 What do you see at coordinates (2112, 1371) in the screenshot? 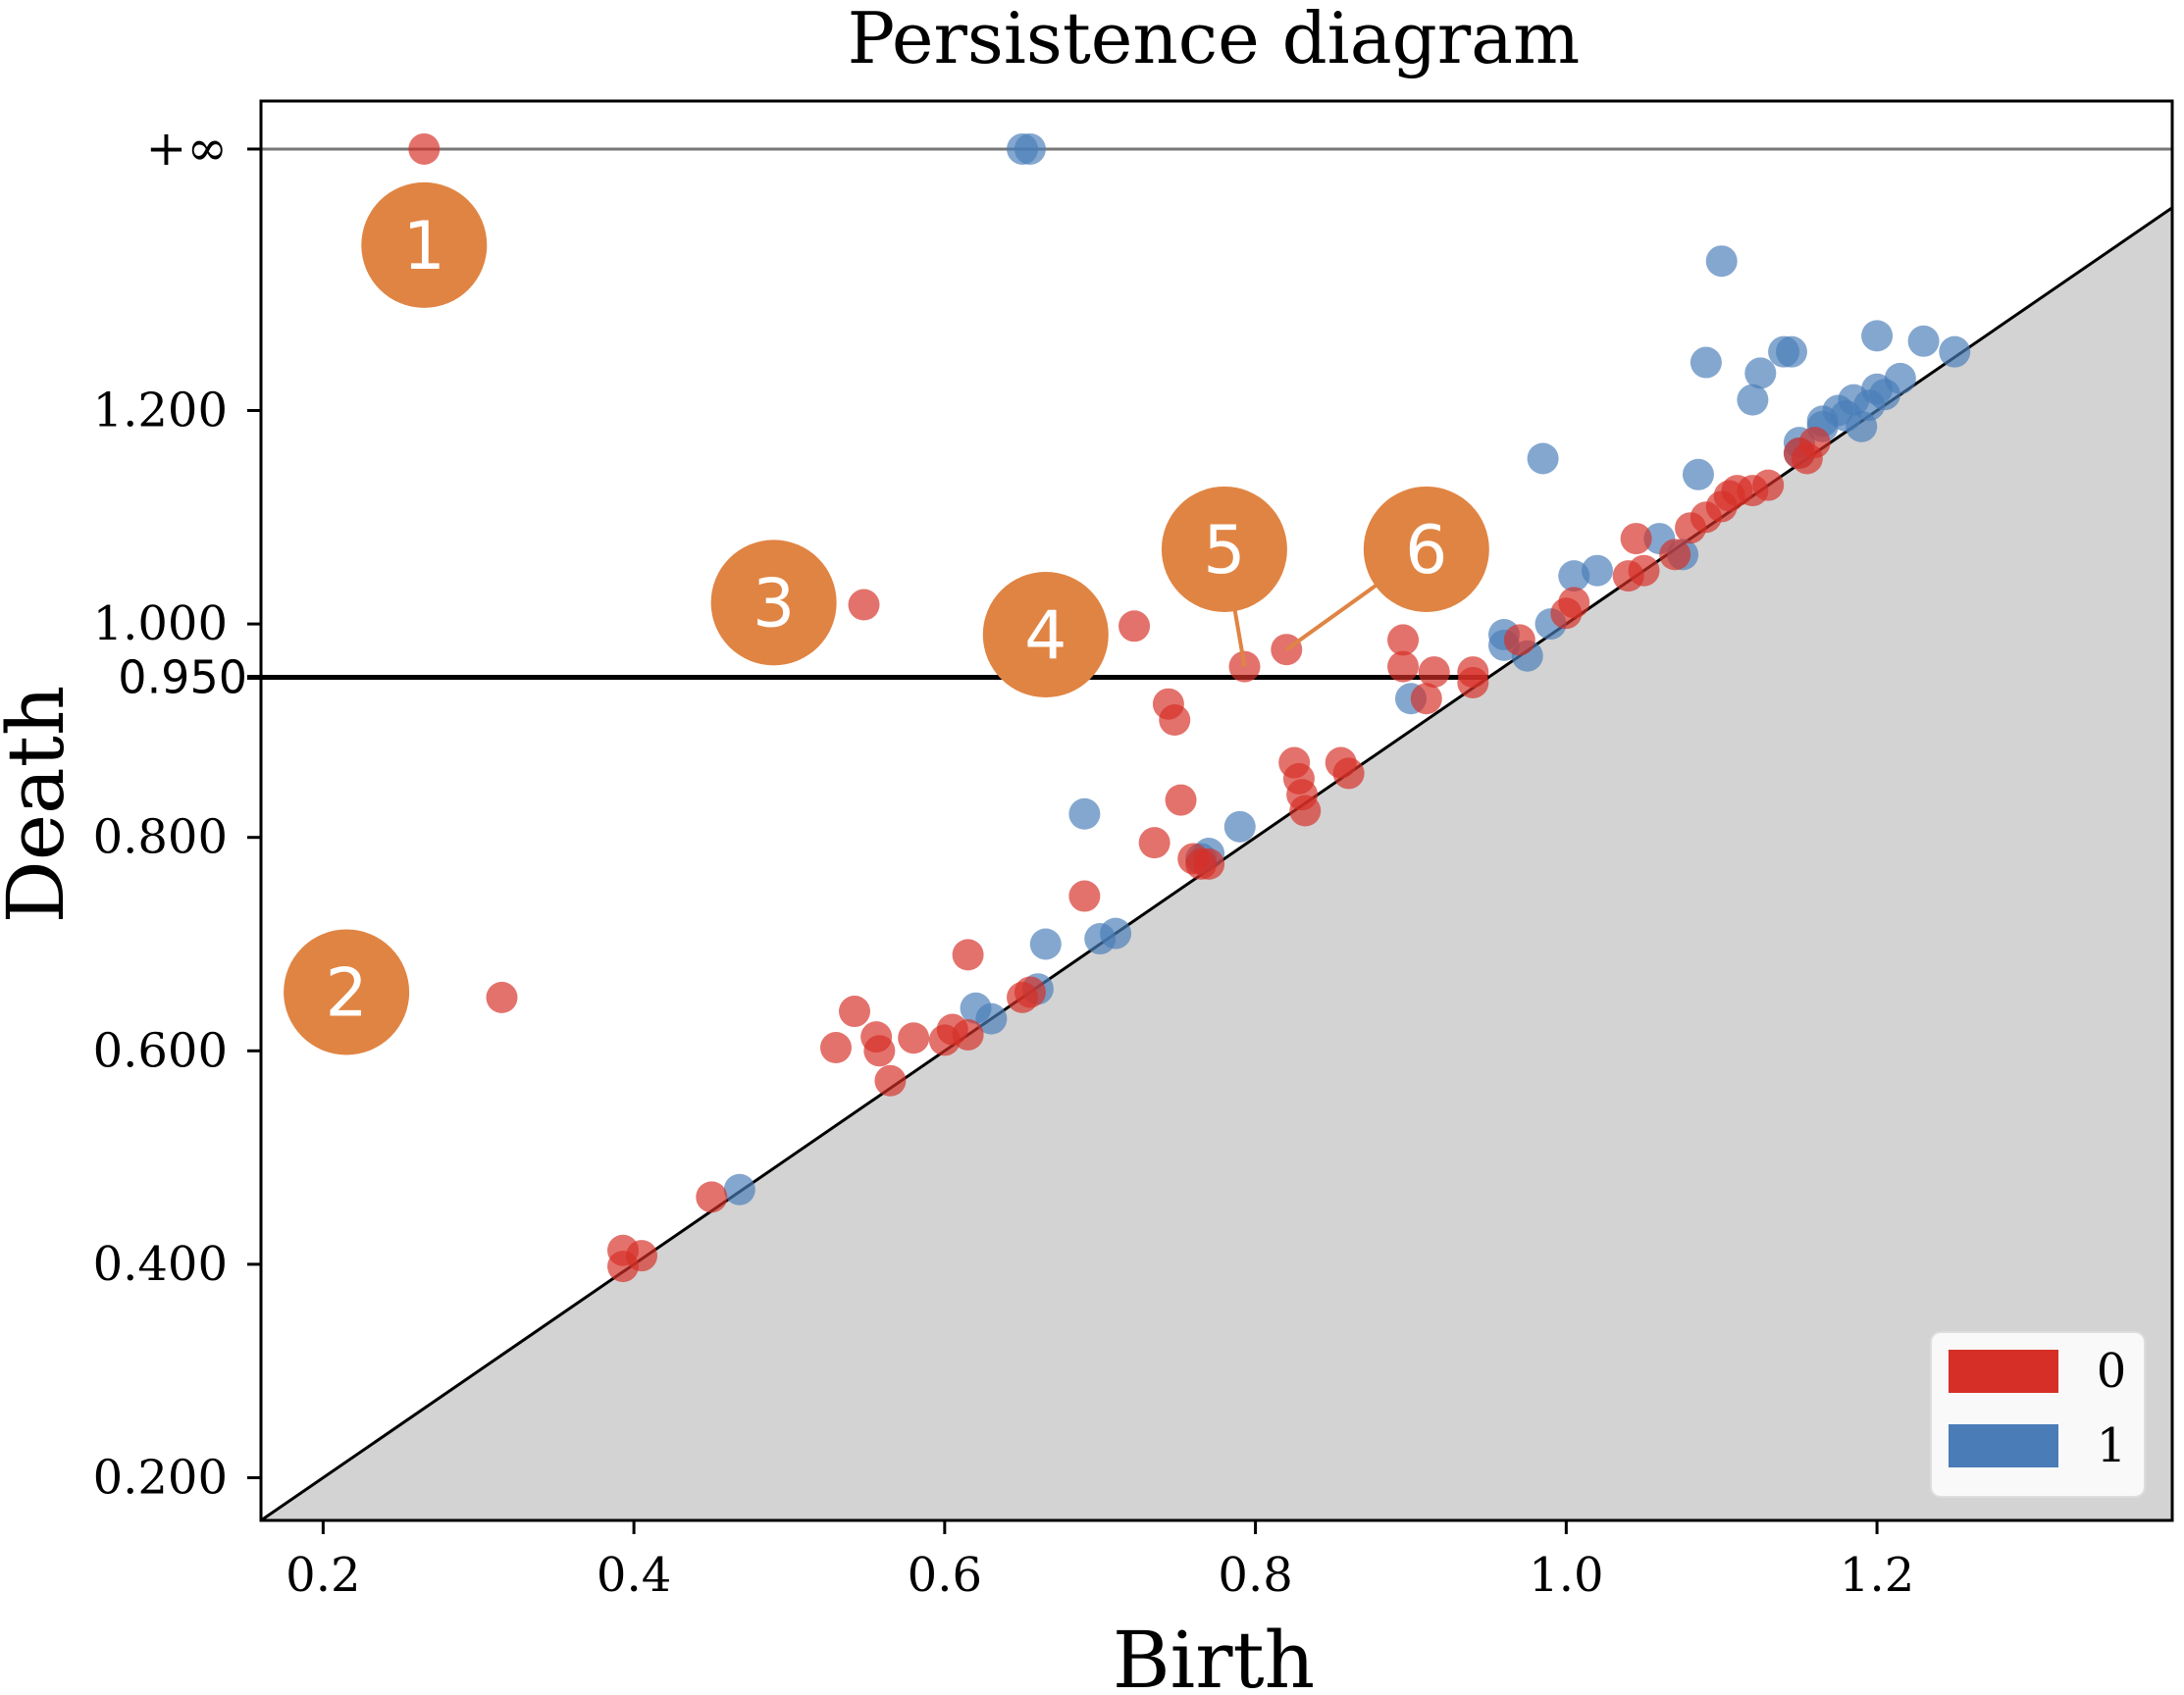
I see `legend-label-0: 0` at bounding box center [2112, 1371].